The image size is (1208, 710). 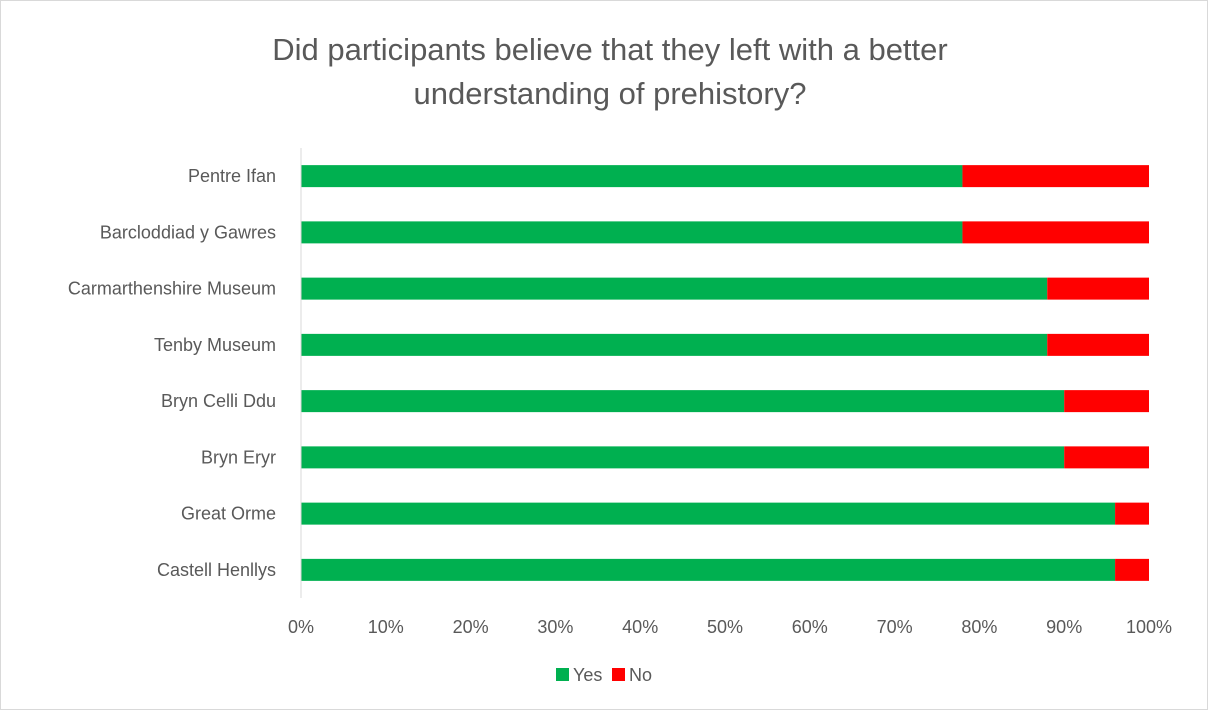 I want to click on category-label: Castell Henllys, so click(x=216, y=570).